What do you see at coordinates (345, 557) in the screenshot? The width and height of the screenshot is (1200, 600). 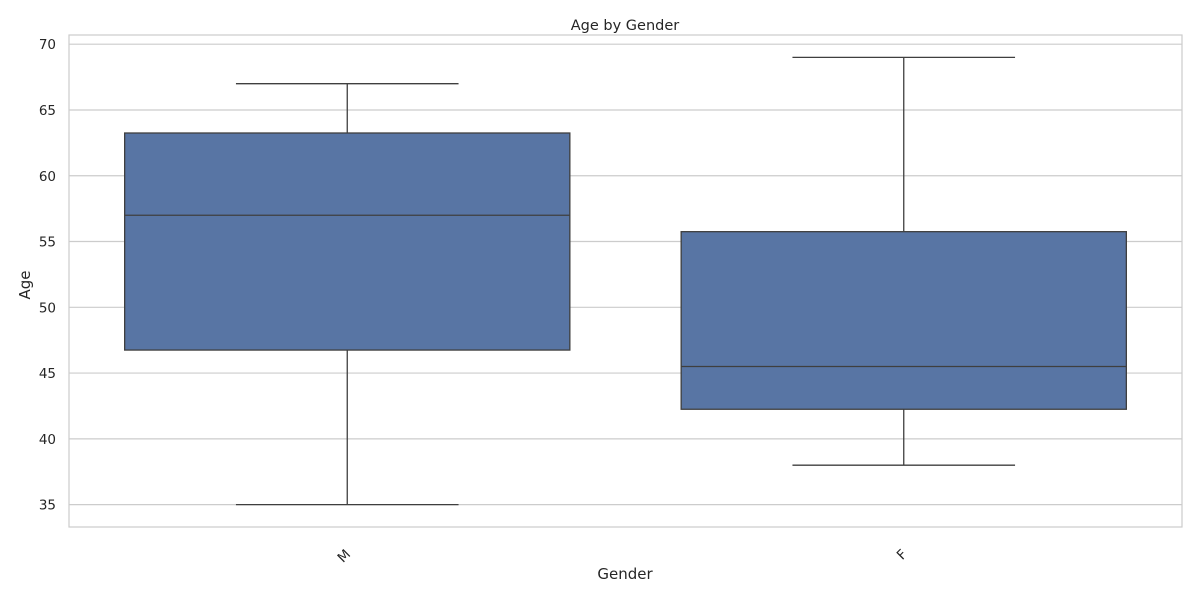 I see `x-tick-label: M` at bounding box center [345, 557].